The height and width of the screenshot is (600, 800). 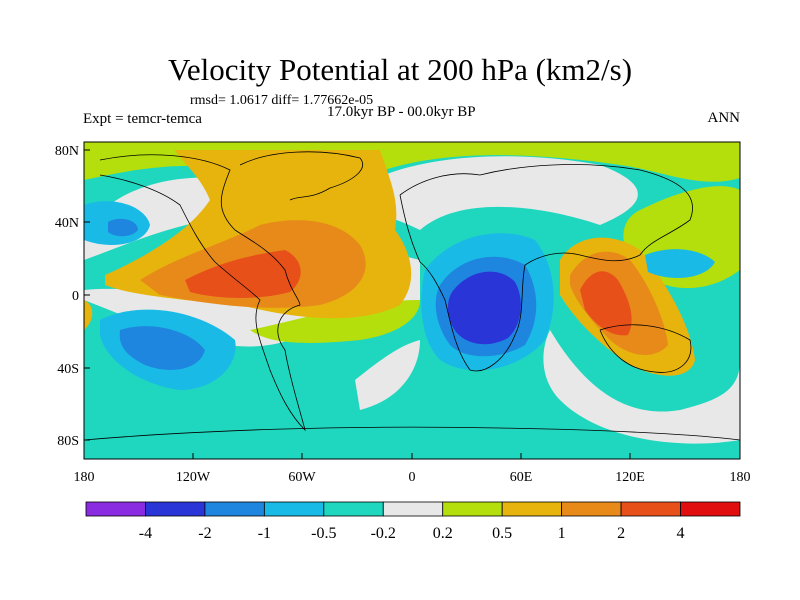 What do you see at coordinates (401, 112) in the screenshot?
I see `period-text: 17.0kyr BP - 00.0kyr BP` at bounding box center [401, 112].